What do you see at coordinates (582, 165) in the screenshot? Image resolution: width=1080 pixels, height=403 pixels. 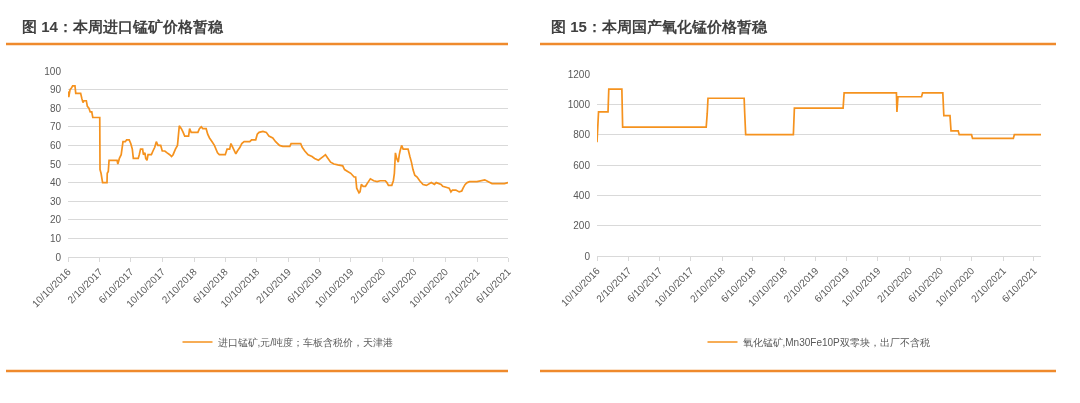 I see `y-tick-label: 600` at bounding box center [582, 165].